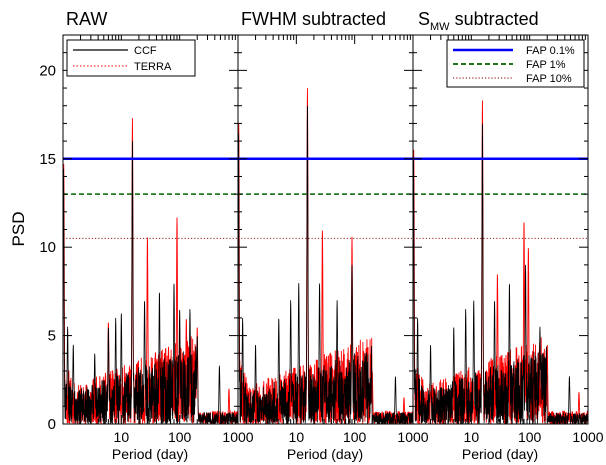 The width and height of the screenshot is (606, 465). I want to click on legend-series: CCF TERRA, so click(131, 58).